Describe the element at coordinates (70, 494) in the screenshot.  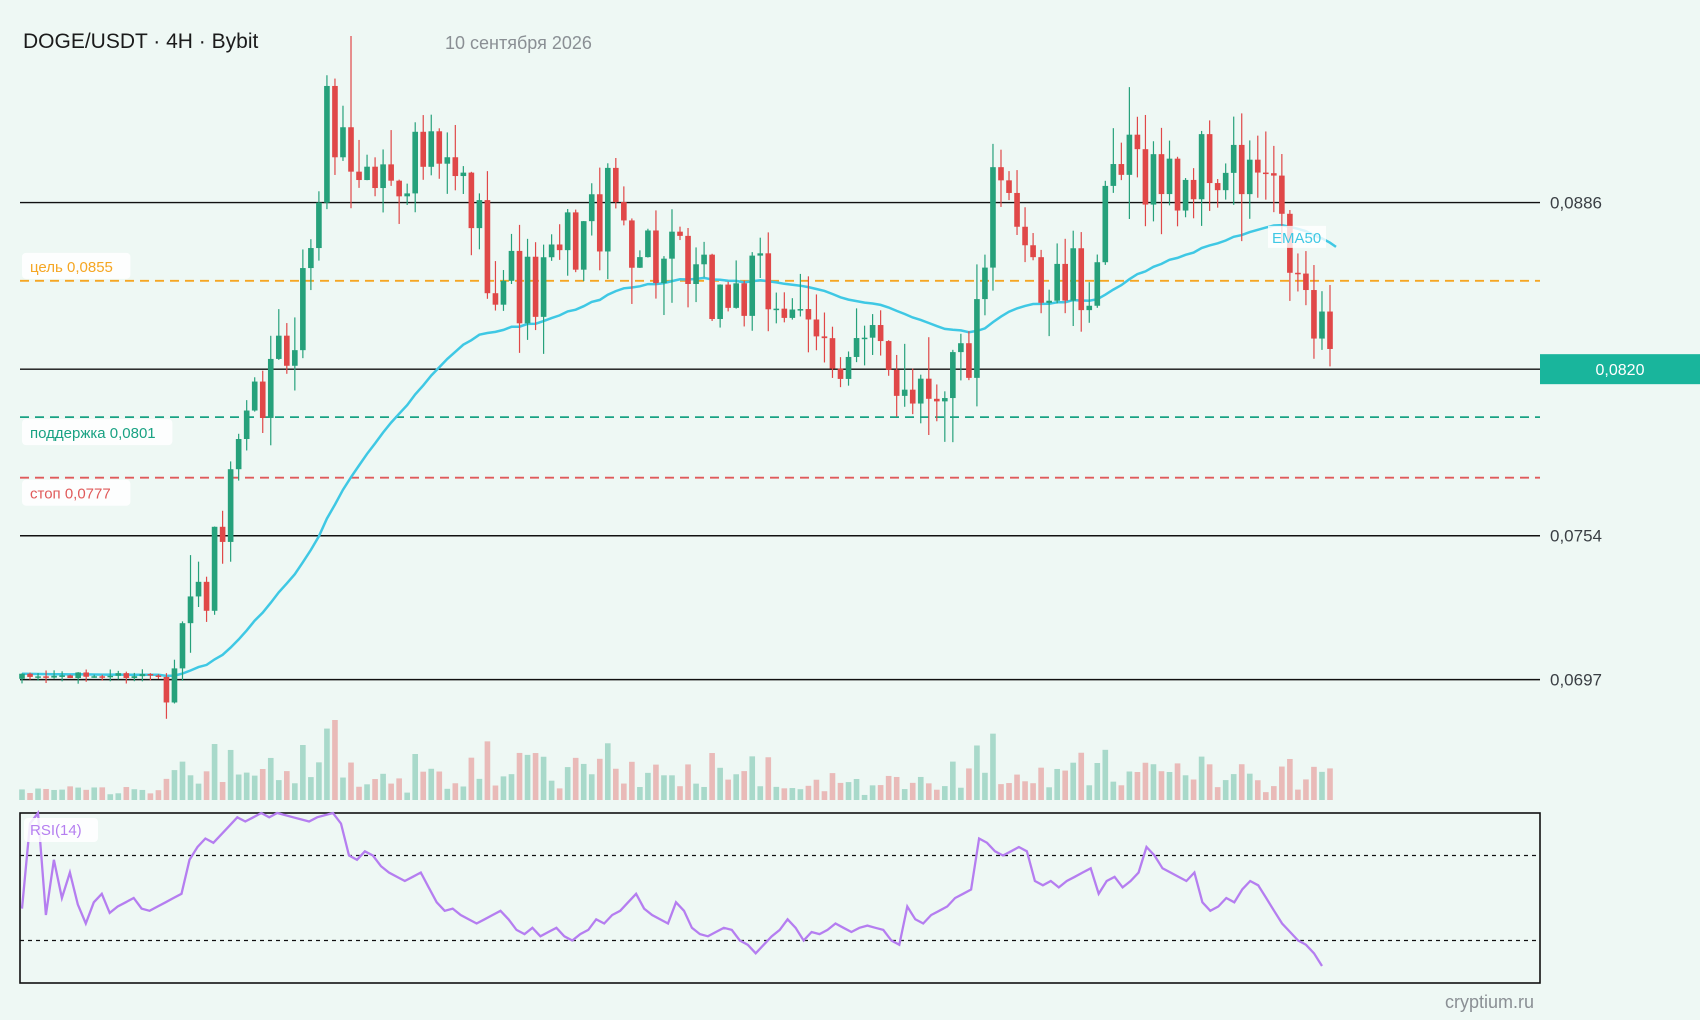
I see `zone-label: стоп 0,0777` at that location.